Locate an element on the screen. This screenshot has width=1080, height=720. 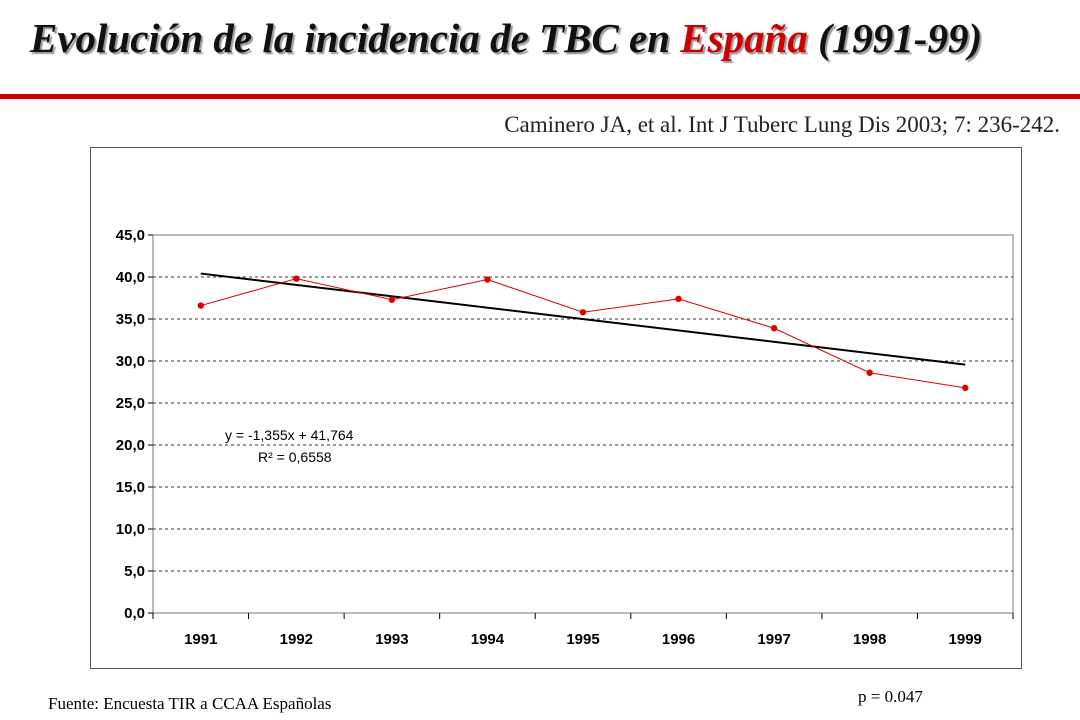
x-tick-label: 1994 is located at coordinates (488, 639).